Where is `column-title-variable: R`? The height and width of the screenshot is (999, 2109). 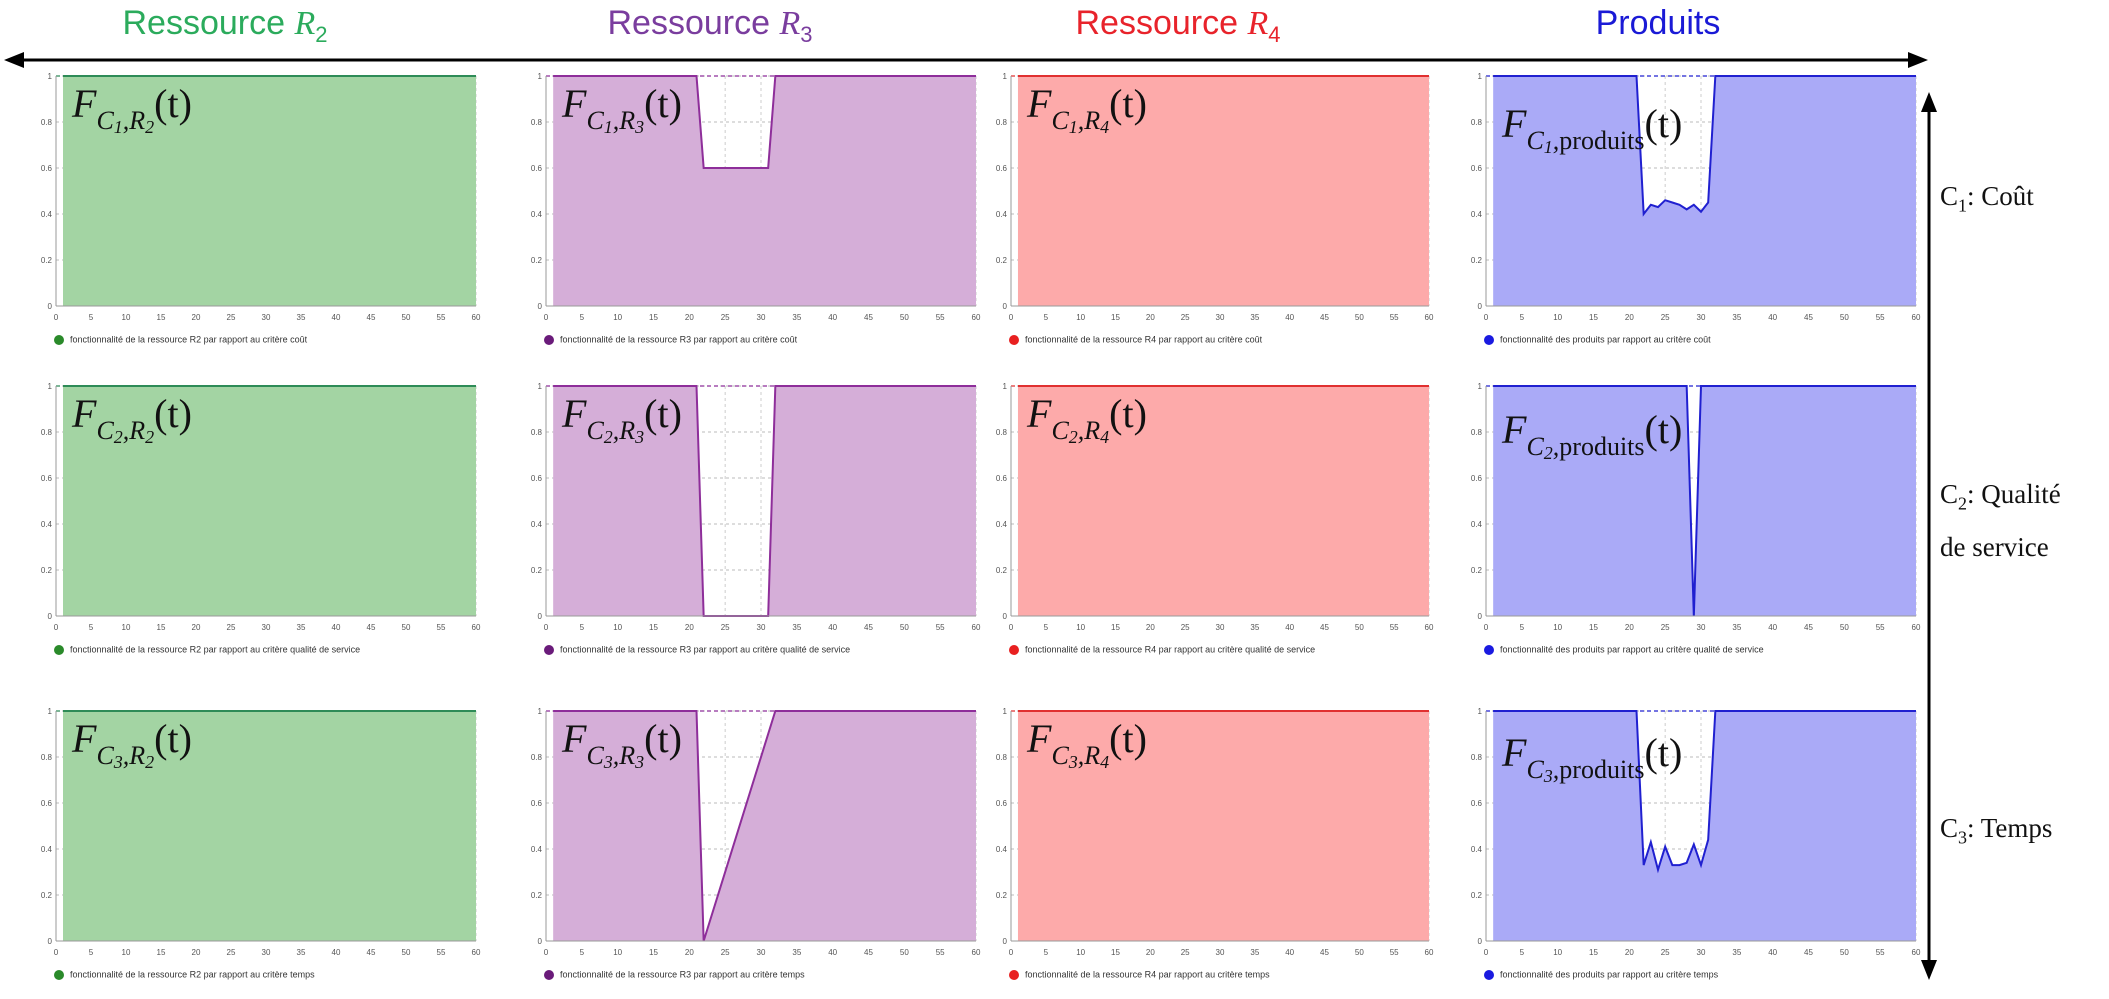
column-title-variable: R is located at coordinates (305, 23).